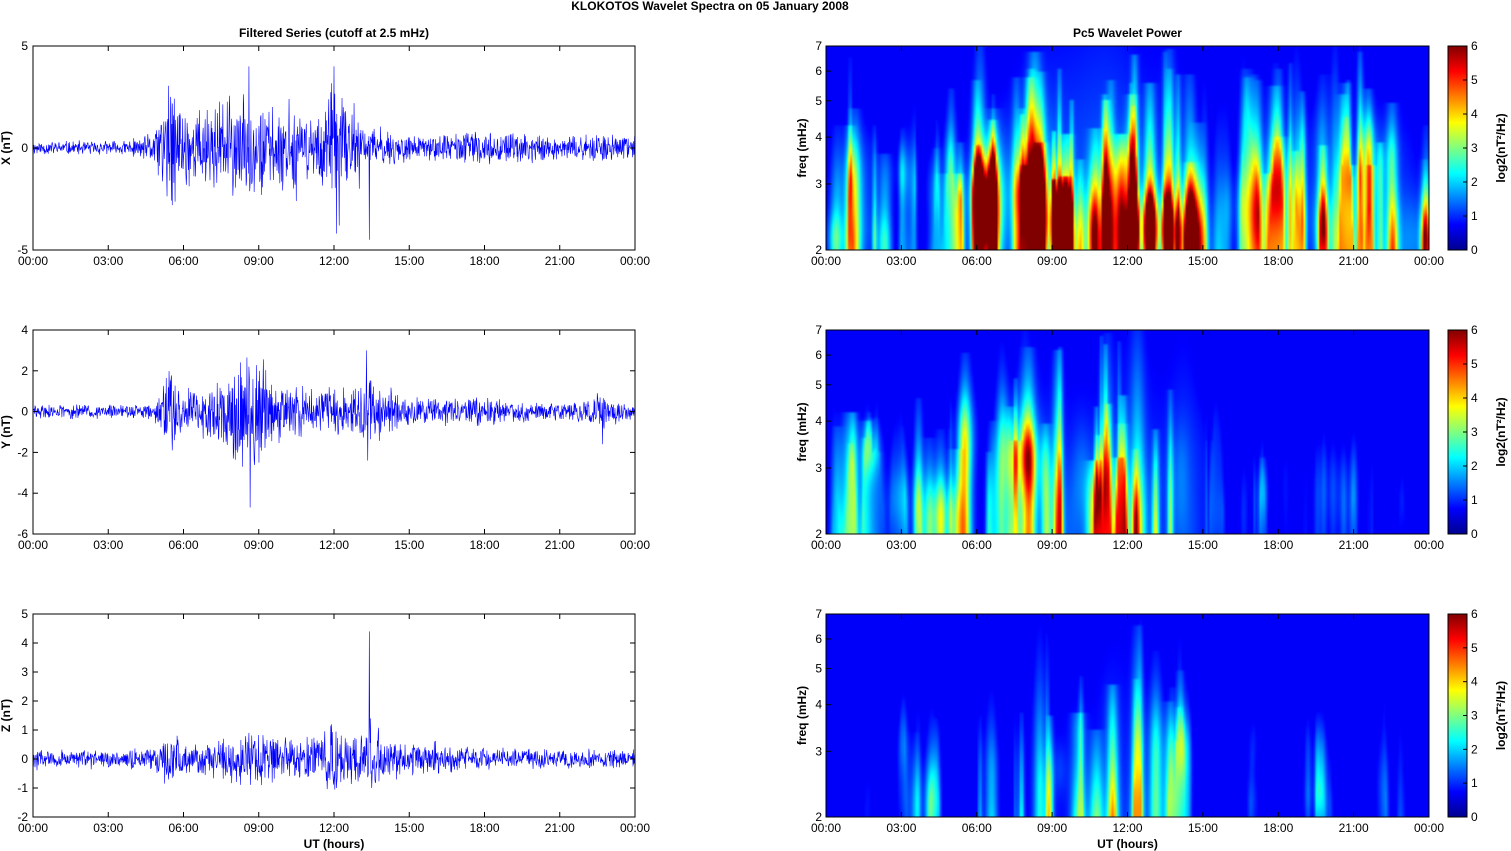  What do you see at coordinates (1203, 261) in the screenshot?
I see `wavelet-wx-xtick-label: 15:00` at bounding box center [1203, 261].